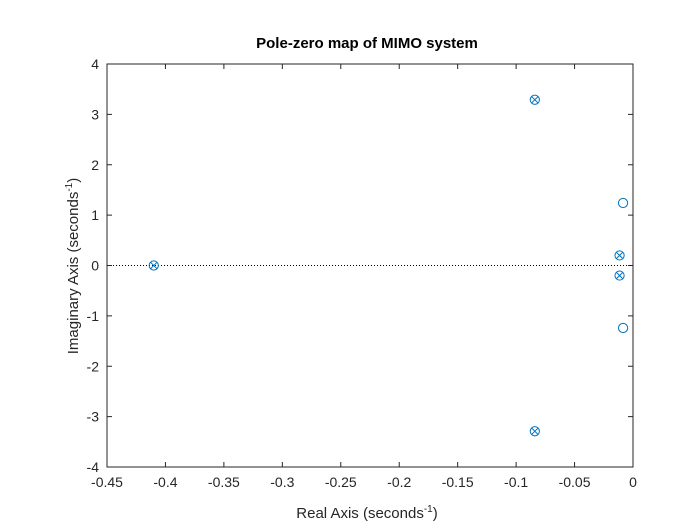 This screenshot has height=525, width=700. What do you see at coordinates (95, 64) in the screenshot?
I see `y-tick-label: 4` at bounding box center [95, 64].